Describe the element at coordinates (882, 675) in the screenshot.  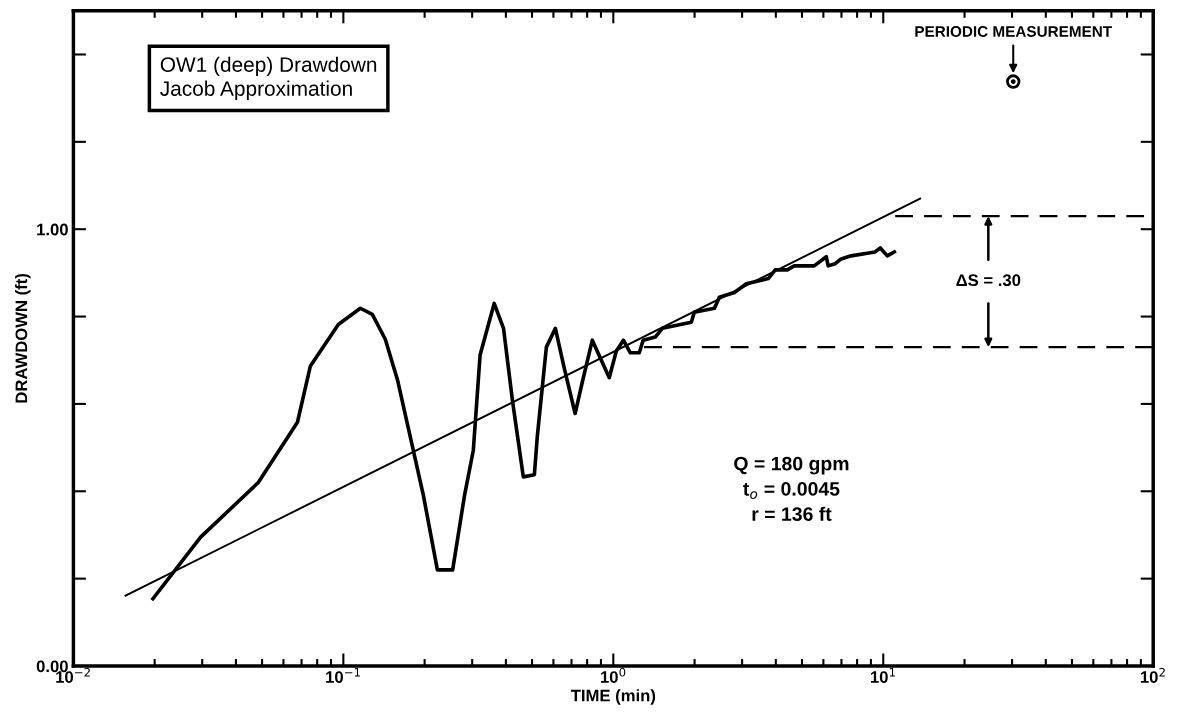
I see `x-tick-label: 10$^{1}$` at that location.